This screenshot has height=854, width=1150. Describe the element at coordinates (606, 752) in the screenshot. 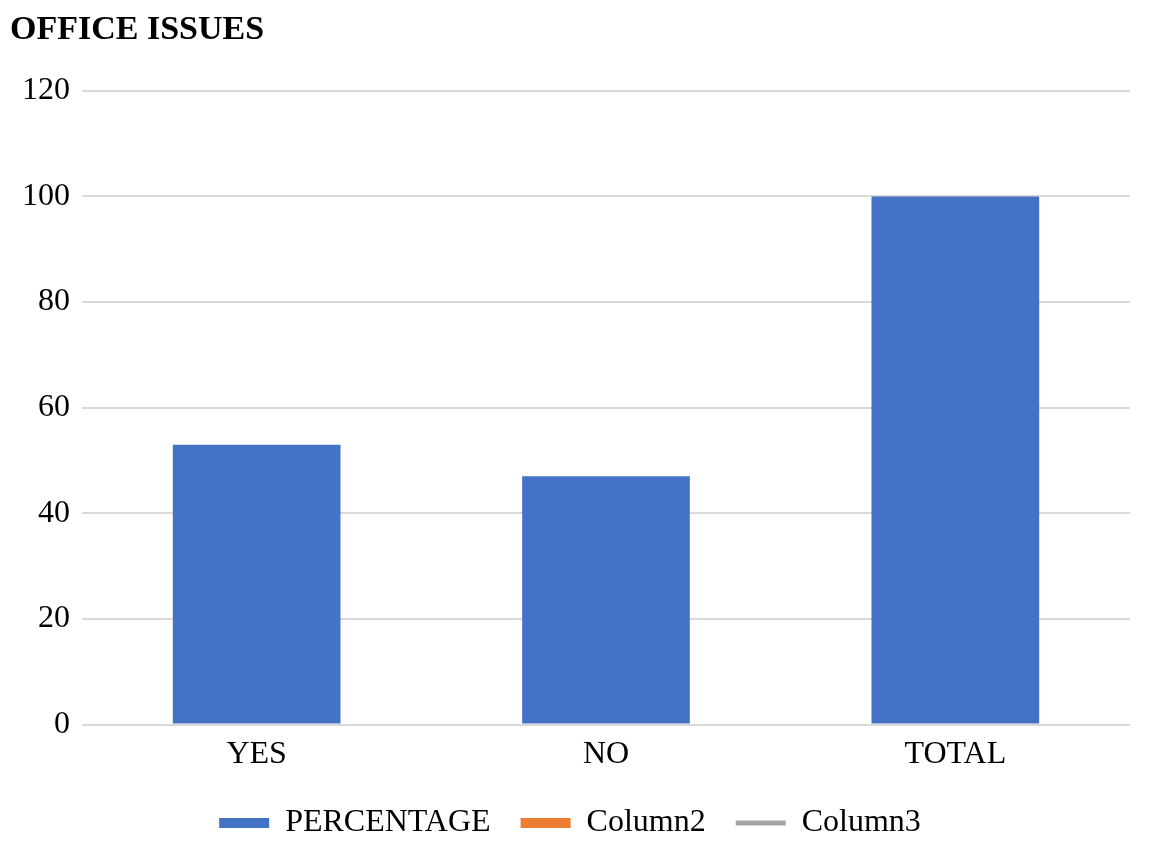

I see `x-tick-label: NO` at that location.